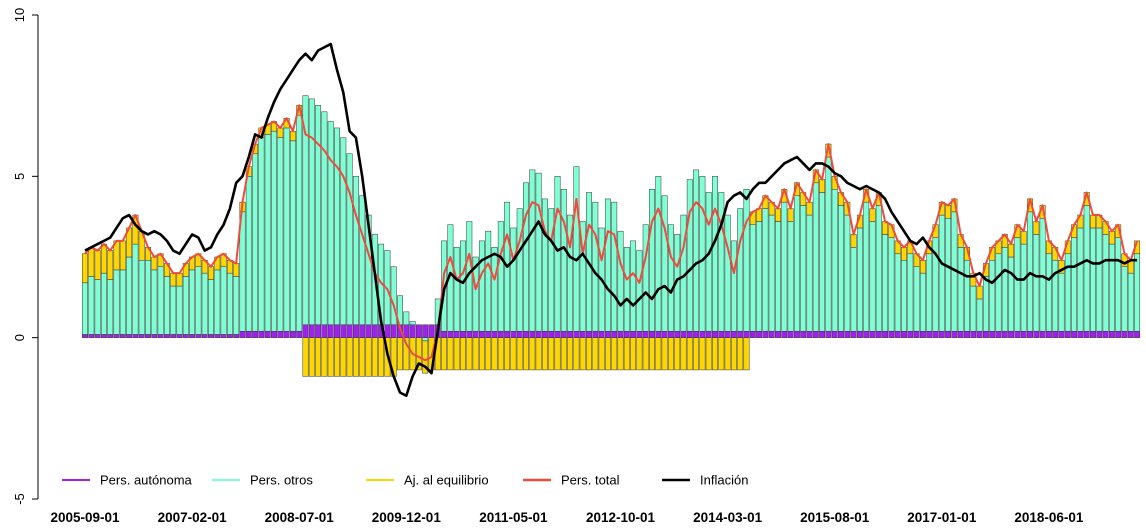 The height and width of the screenshot is (529, 1146). What do you see at coordinates (446, 480) in the screenshot?
I see `legend-label: Aj. al equilibrio` at bounding box center [446, 480].